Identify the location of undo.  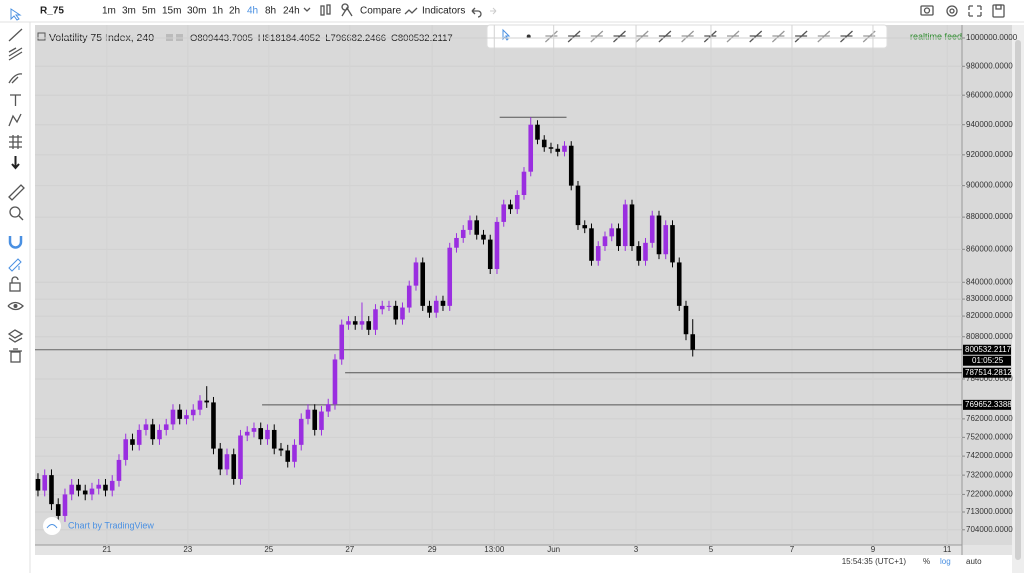
(476, 12).